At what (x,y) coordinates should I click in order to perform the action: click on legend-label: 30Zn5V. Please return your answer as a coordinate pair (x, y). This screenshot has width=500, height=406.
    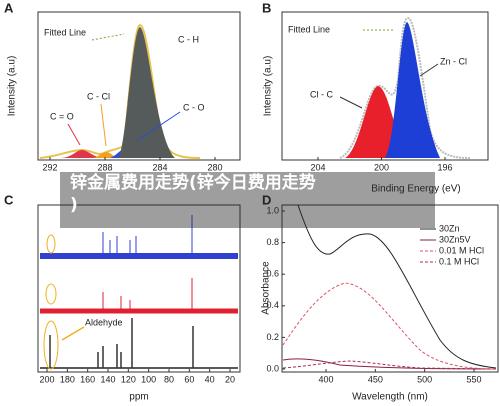
    Looking at the image, I should click on (455, 239).